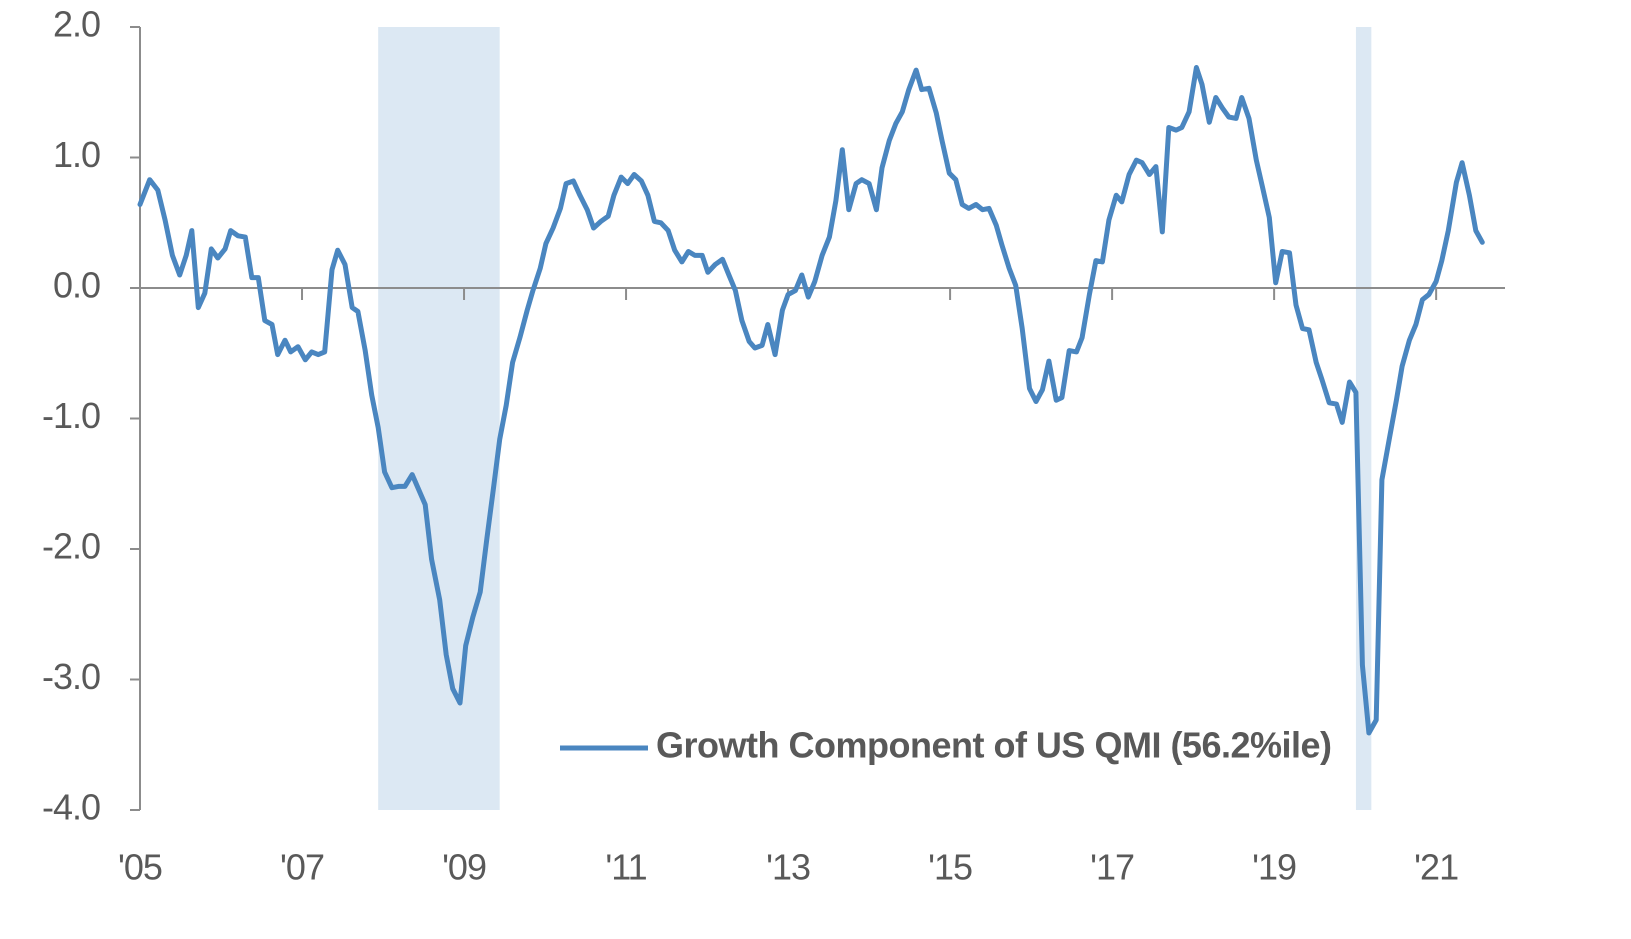 This screenshot has height=939, width=1631. I want to click on x-tick-label: '07, so click(302, 867).